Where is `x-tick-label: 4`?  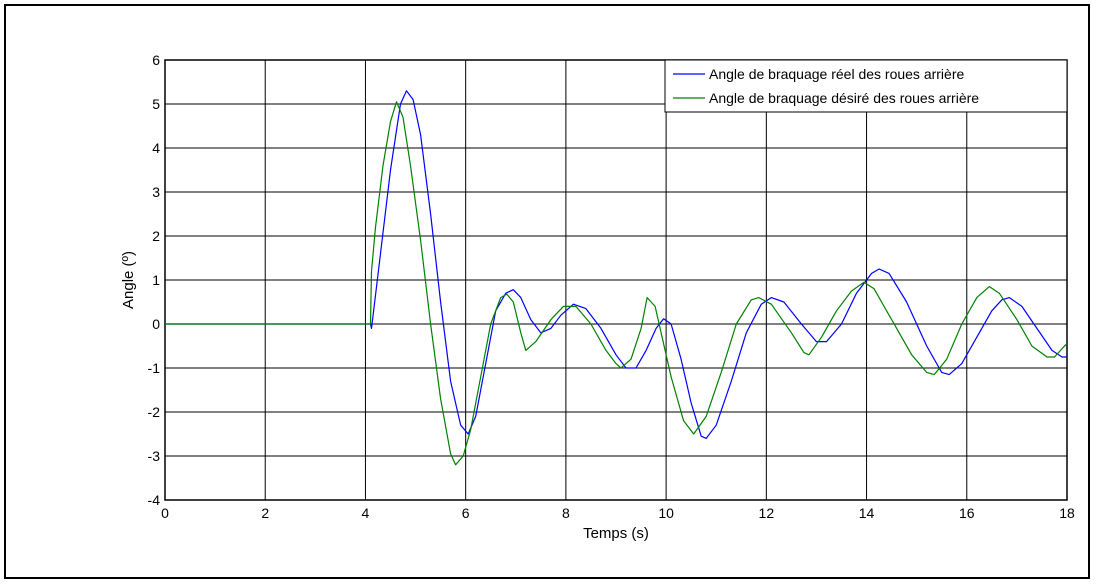
x-tick-label: 4 is located at coordinates (366, 513).